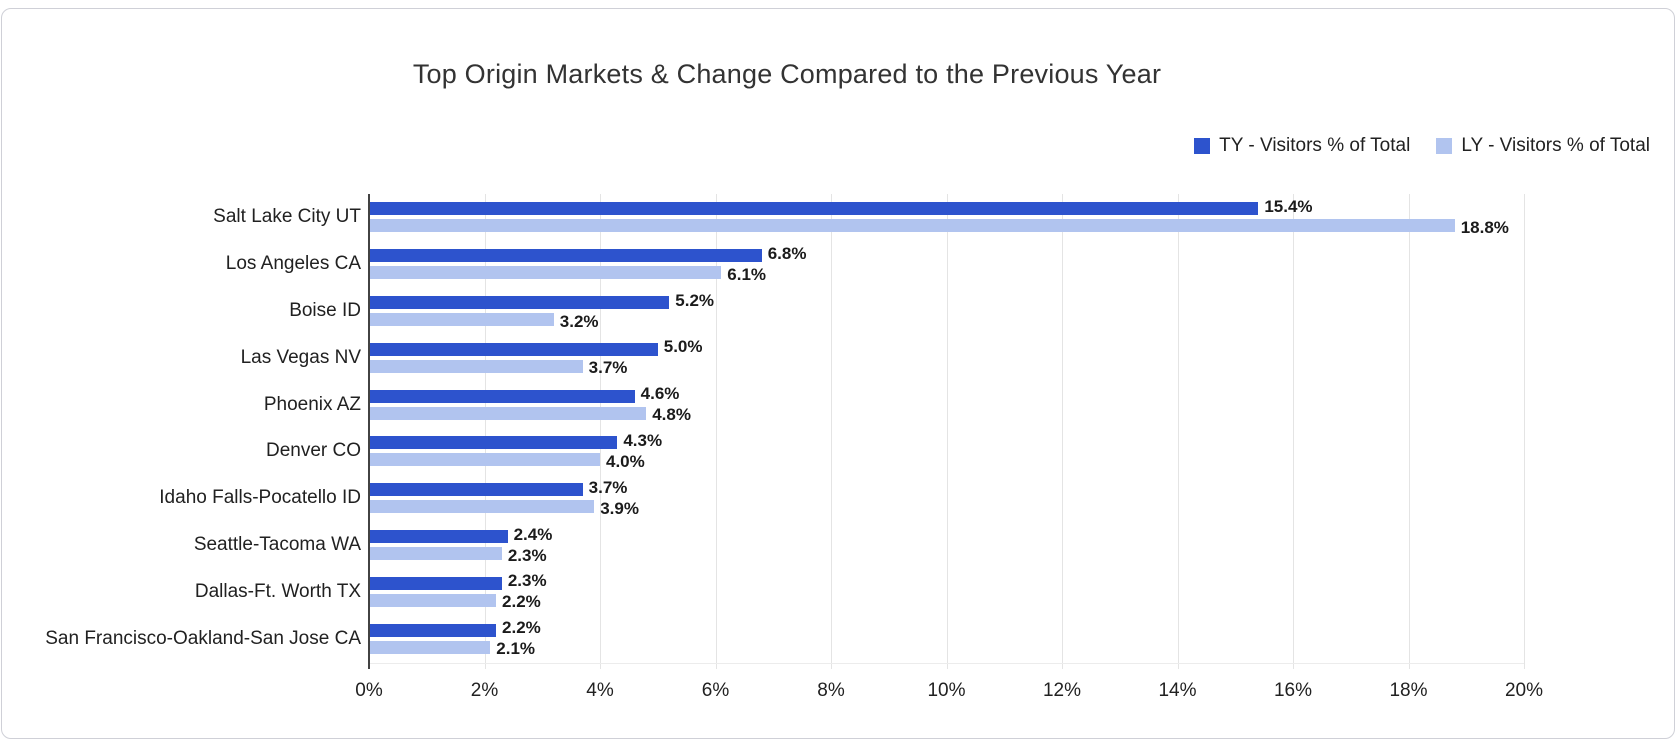  I want to click on ly-value-label: 3.7%, so click(608, 368).